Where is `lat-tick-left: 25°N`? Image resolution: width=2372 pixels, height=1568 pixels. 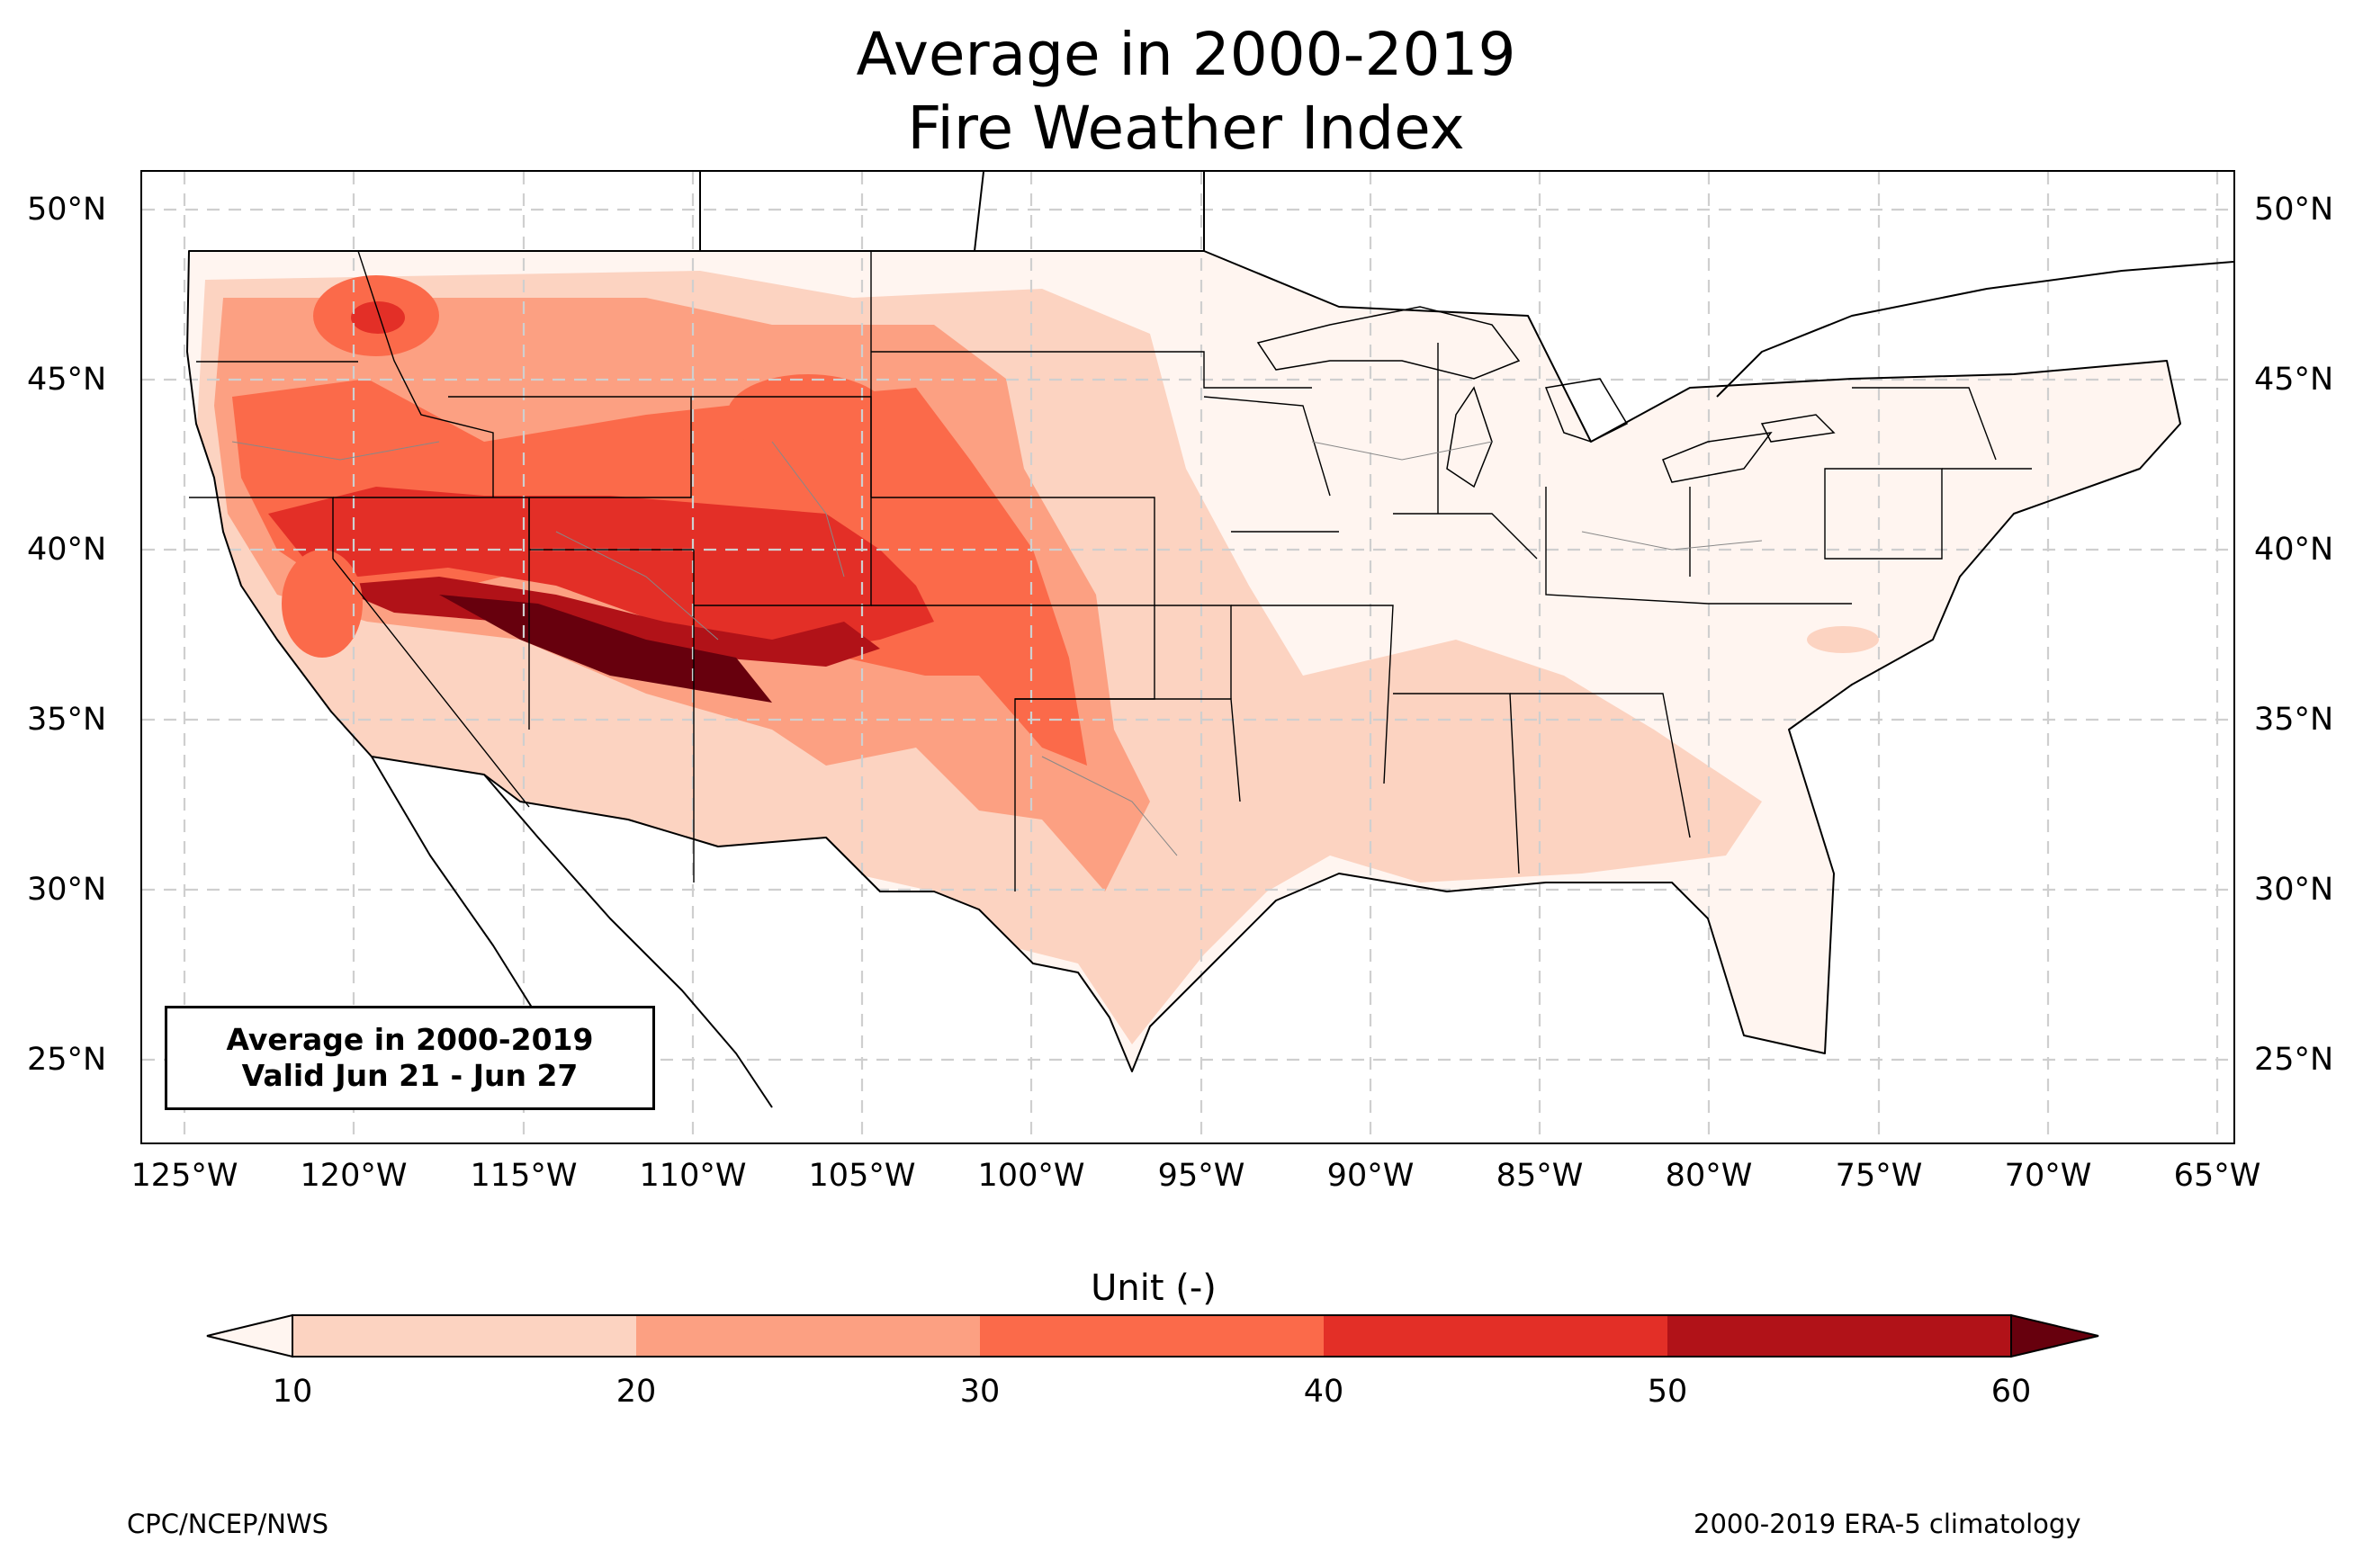 lat-tick-left: 25°N is located at coordinates (67, 1060).